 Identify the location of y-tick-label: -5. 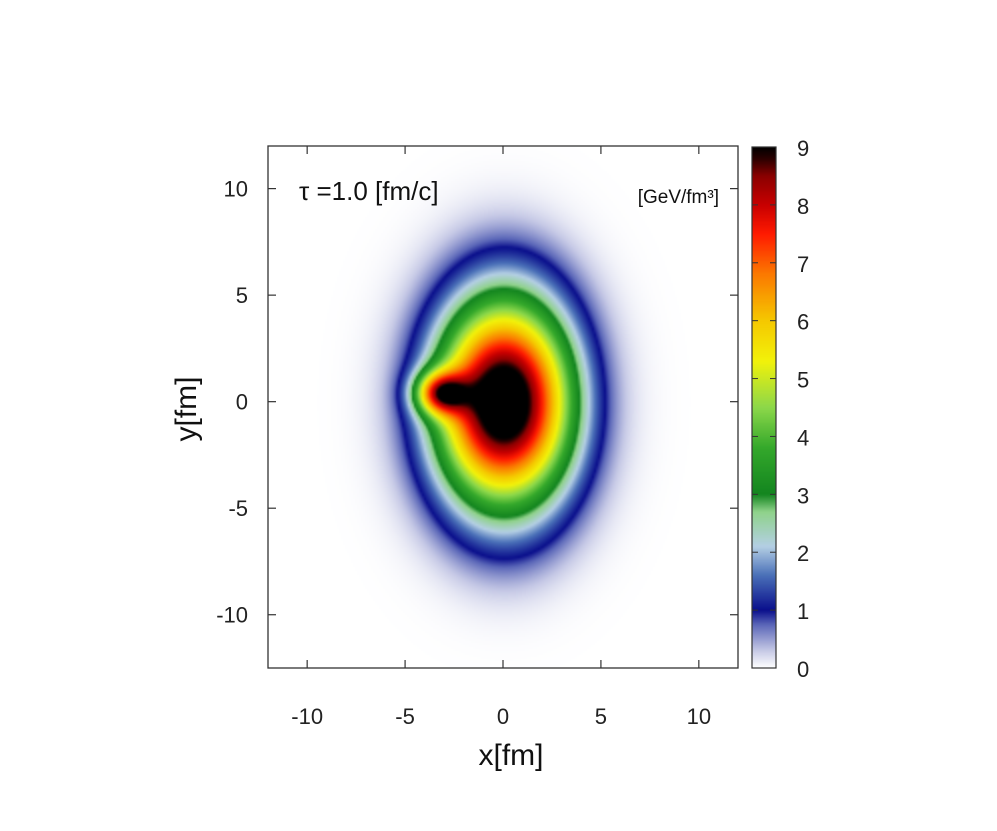
(238, 508).